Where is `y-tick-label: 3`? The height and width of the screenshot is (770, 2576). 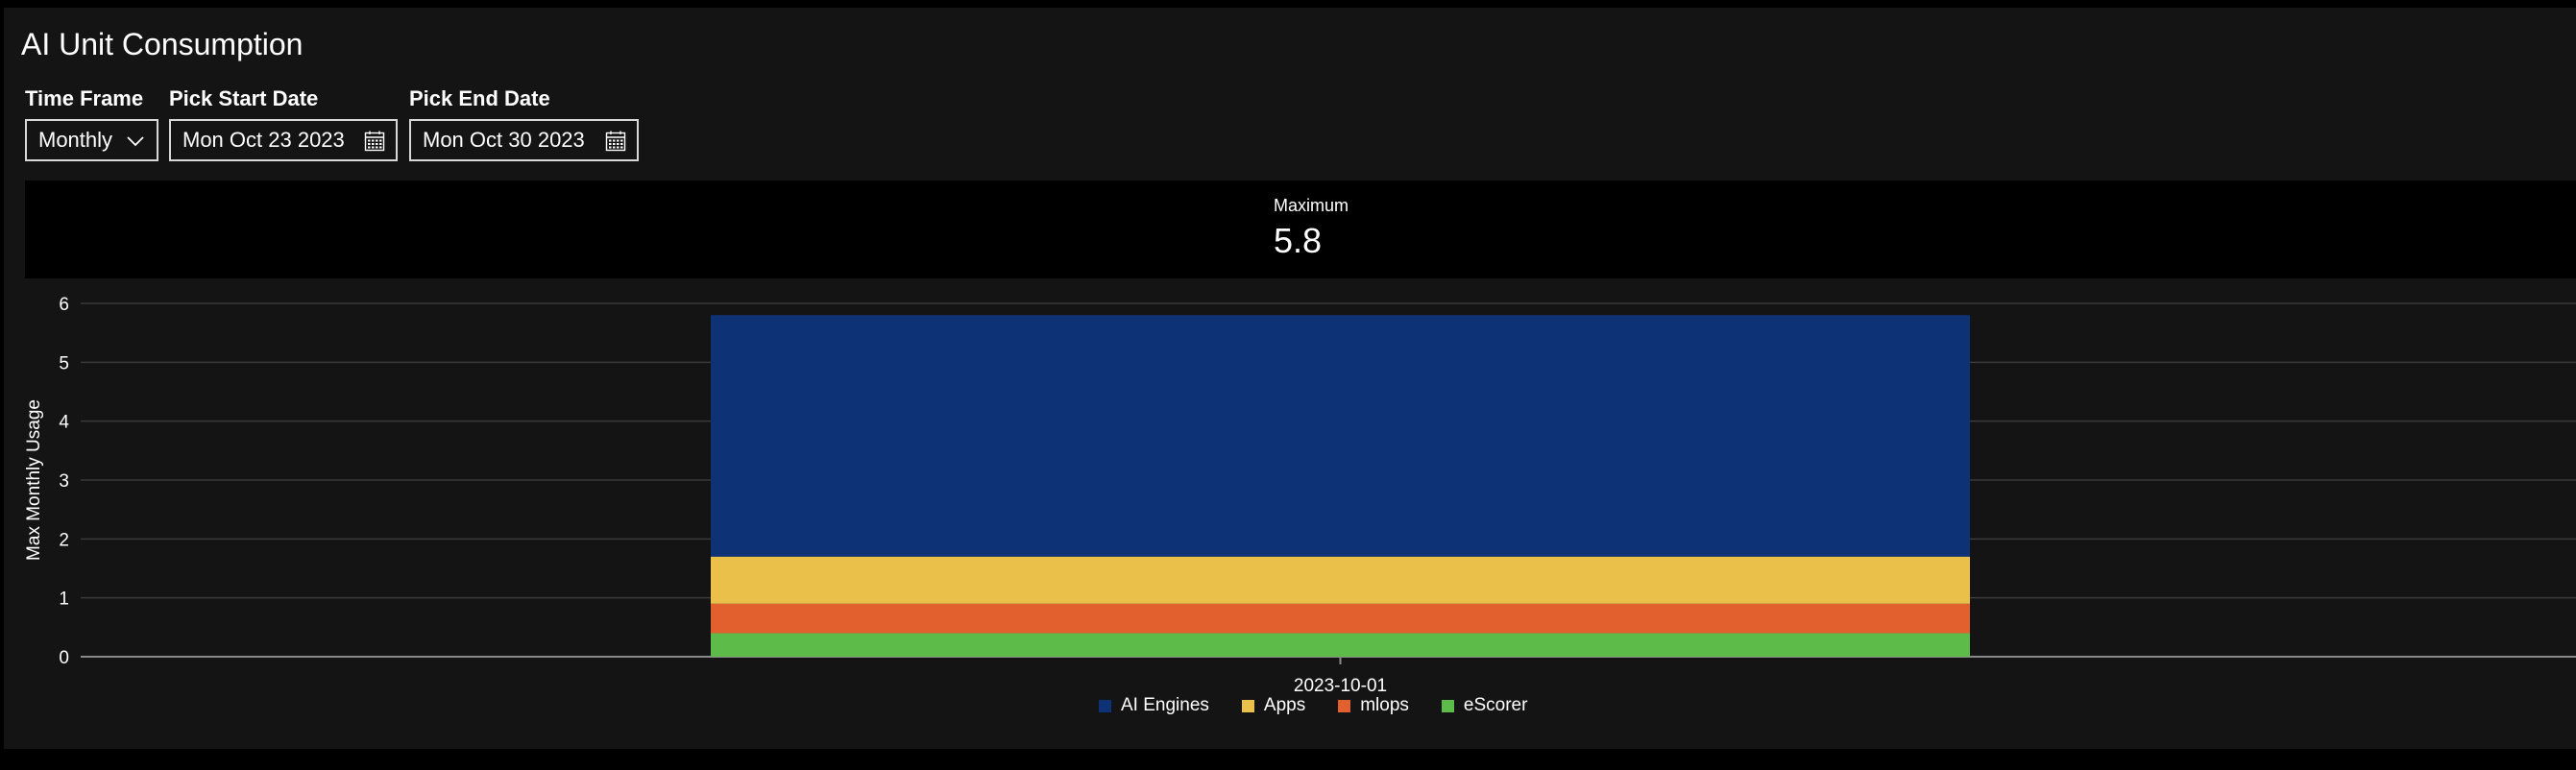
y-tick-label: 3 is located at coordinates (64, 481).